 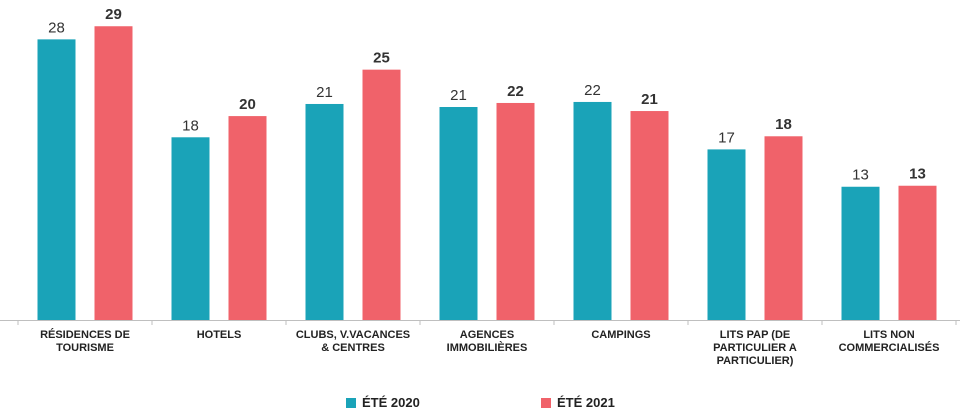 I want to click on legend-label: ÉTÉ 2020, so click(x=391, y=402).